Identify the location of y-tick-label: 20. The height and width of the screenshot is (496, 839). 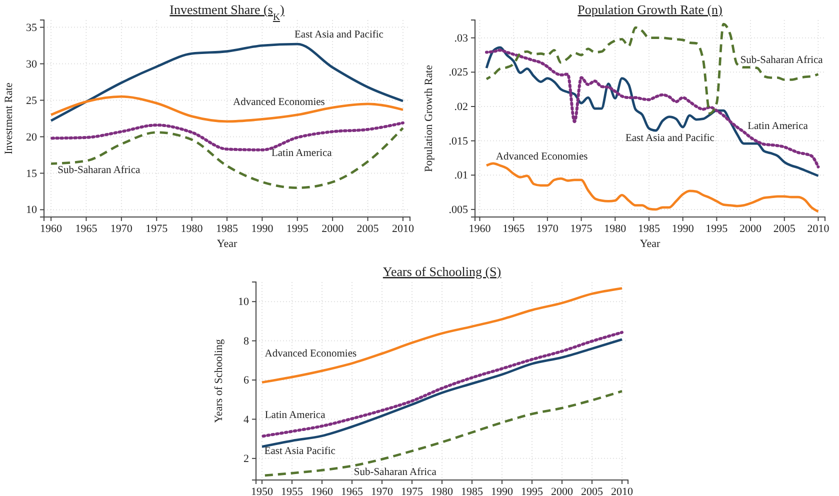
(32, 137).